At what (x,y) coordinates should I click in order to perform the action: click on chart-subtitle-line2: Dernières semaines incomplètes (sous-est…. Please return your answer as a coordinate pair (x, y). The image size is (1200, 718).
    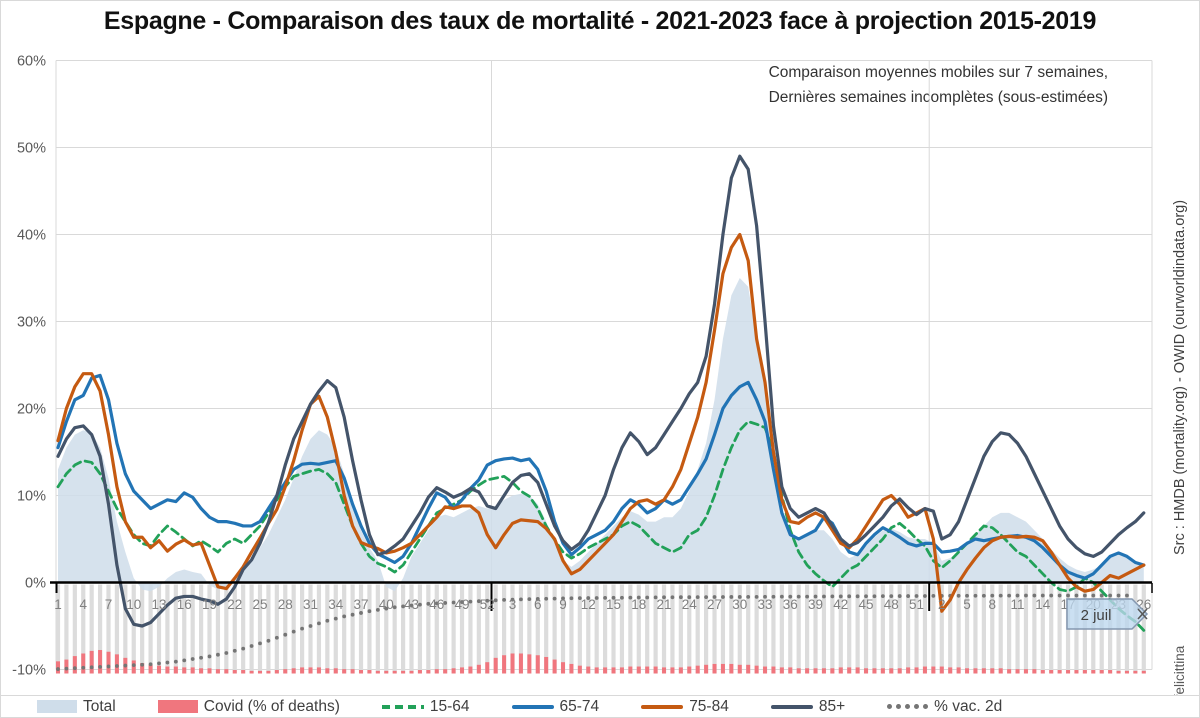
    Looking at the image, I should click on (938, 97).